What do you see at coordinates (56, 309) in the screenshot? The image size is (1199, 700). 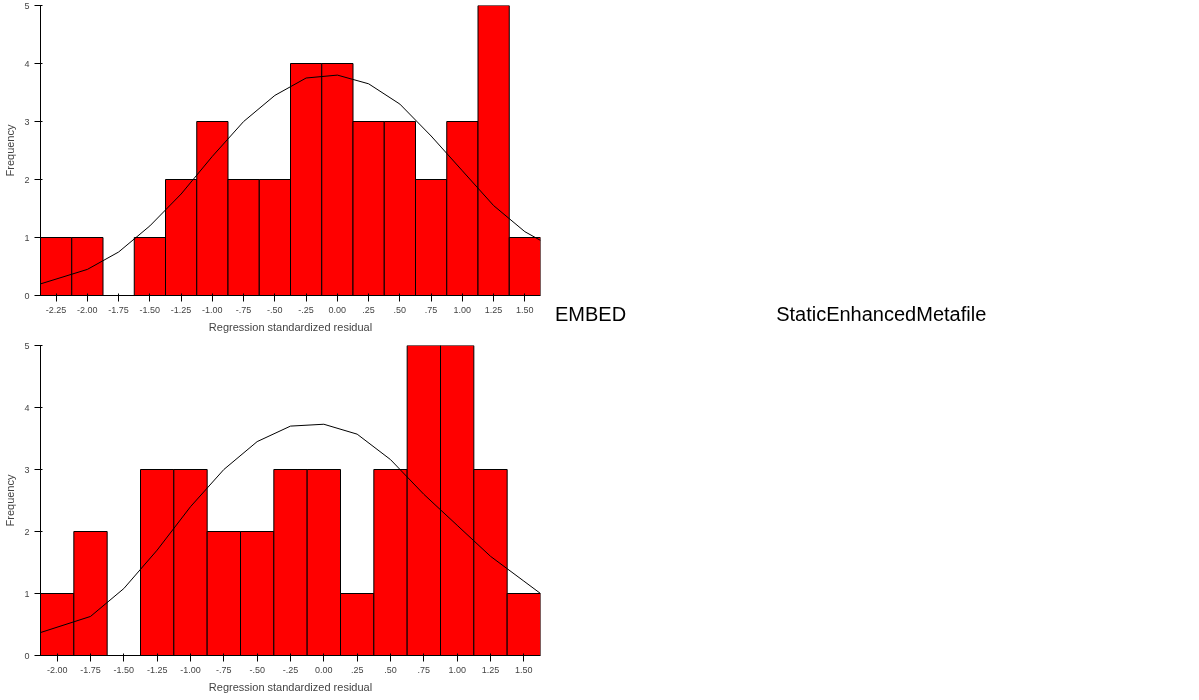 I see `x-tick-label: -2.25` at bounding box center [56, 309].